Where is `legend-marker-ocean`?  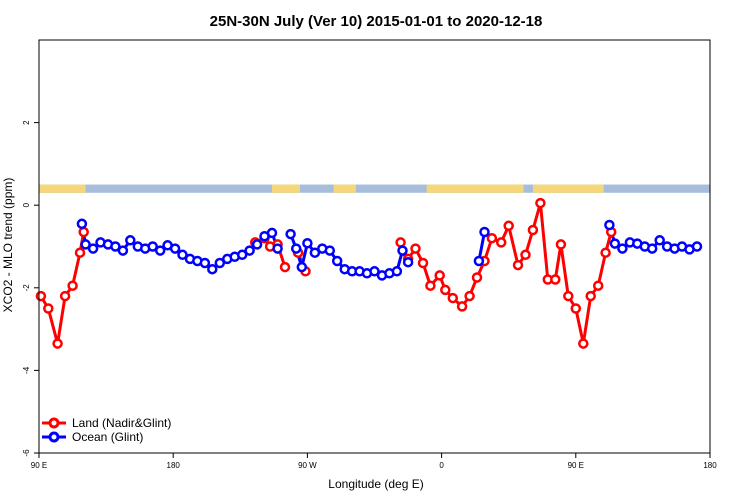 legend-marker-ocean is located at coordinates (54, 437).